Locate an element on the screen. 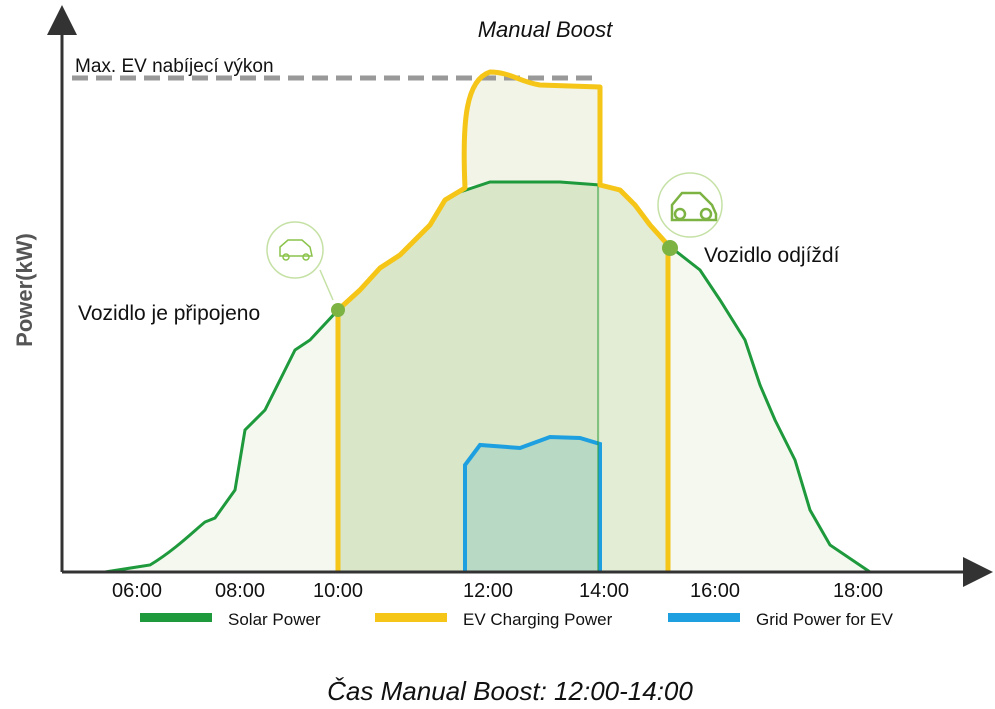  x-tick-label: 12:00 is located at coordinates (488, 591).